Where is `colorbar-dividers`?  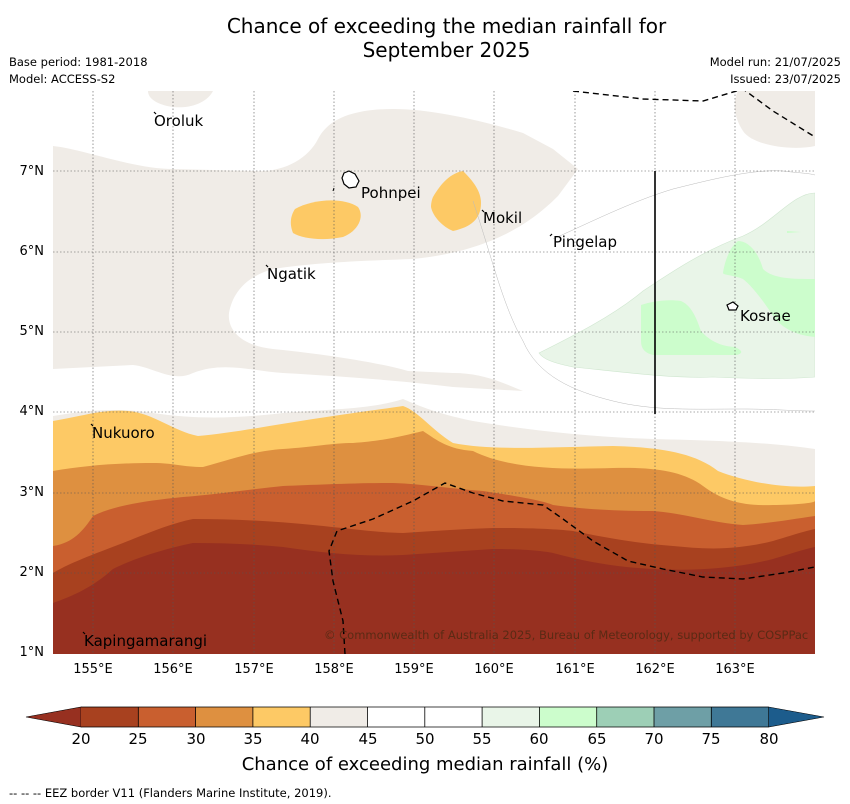
colorbar-dividers is located at coordinates (425, 717).